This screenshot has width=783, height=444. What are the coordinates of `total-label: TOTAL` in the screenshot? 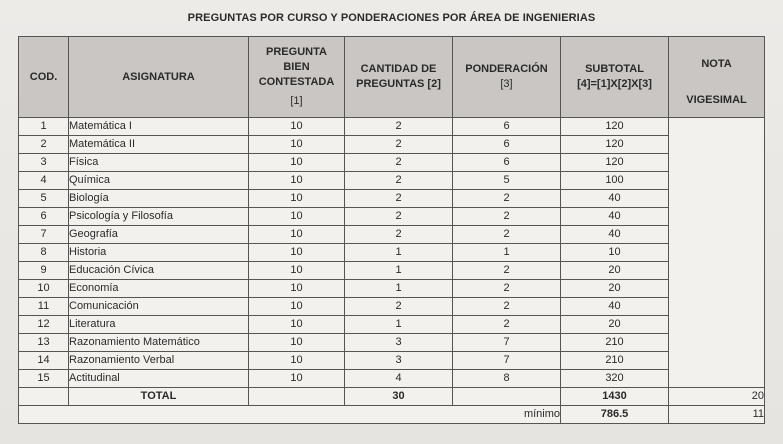 It's located at (158, 396).